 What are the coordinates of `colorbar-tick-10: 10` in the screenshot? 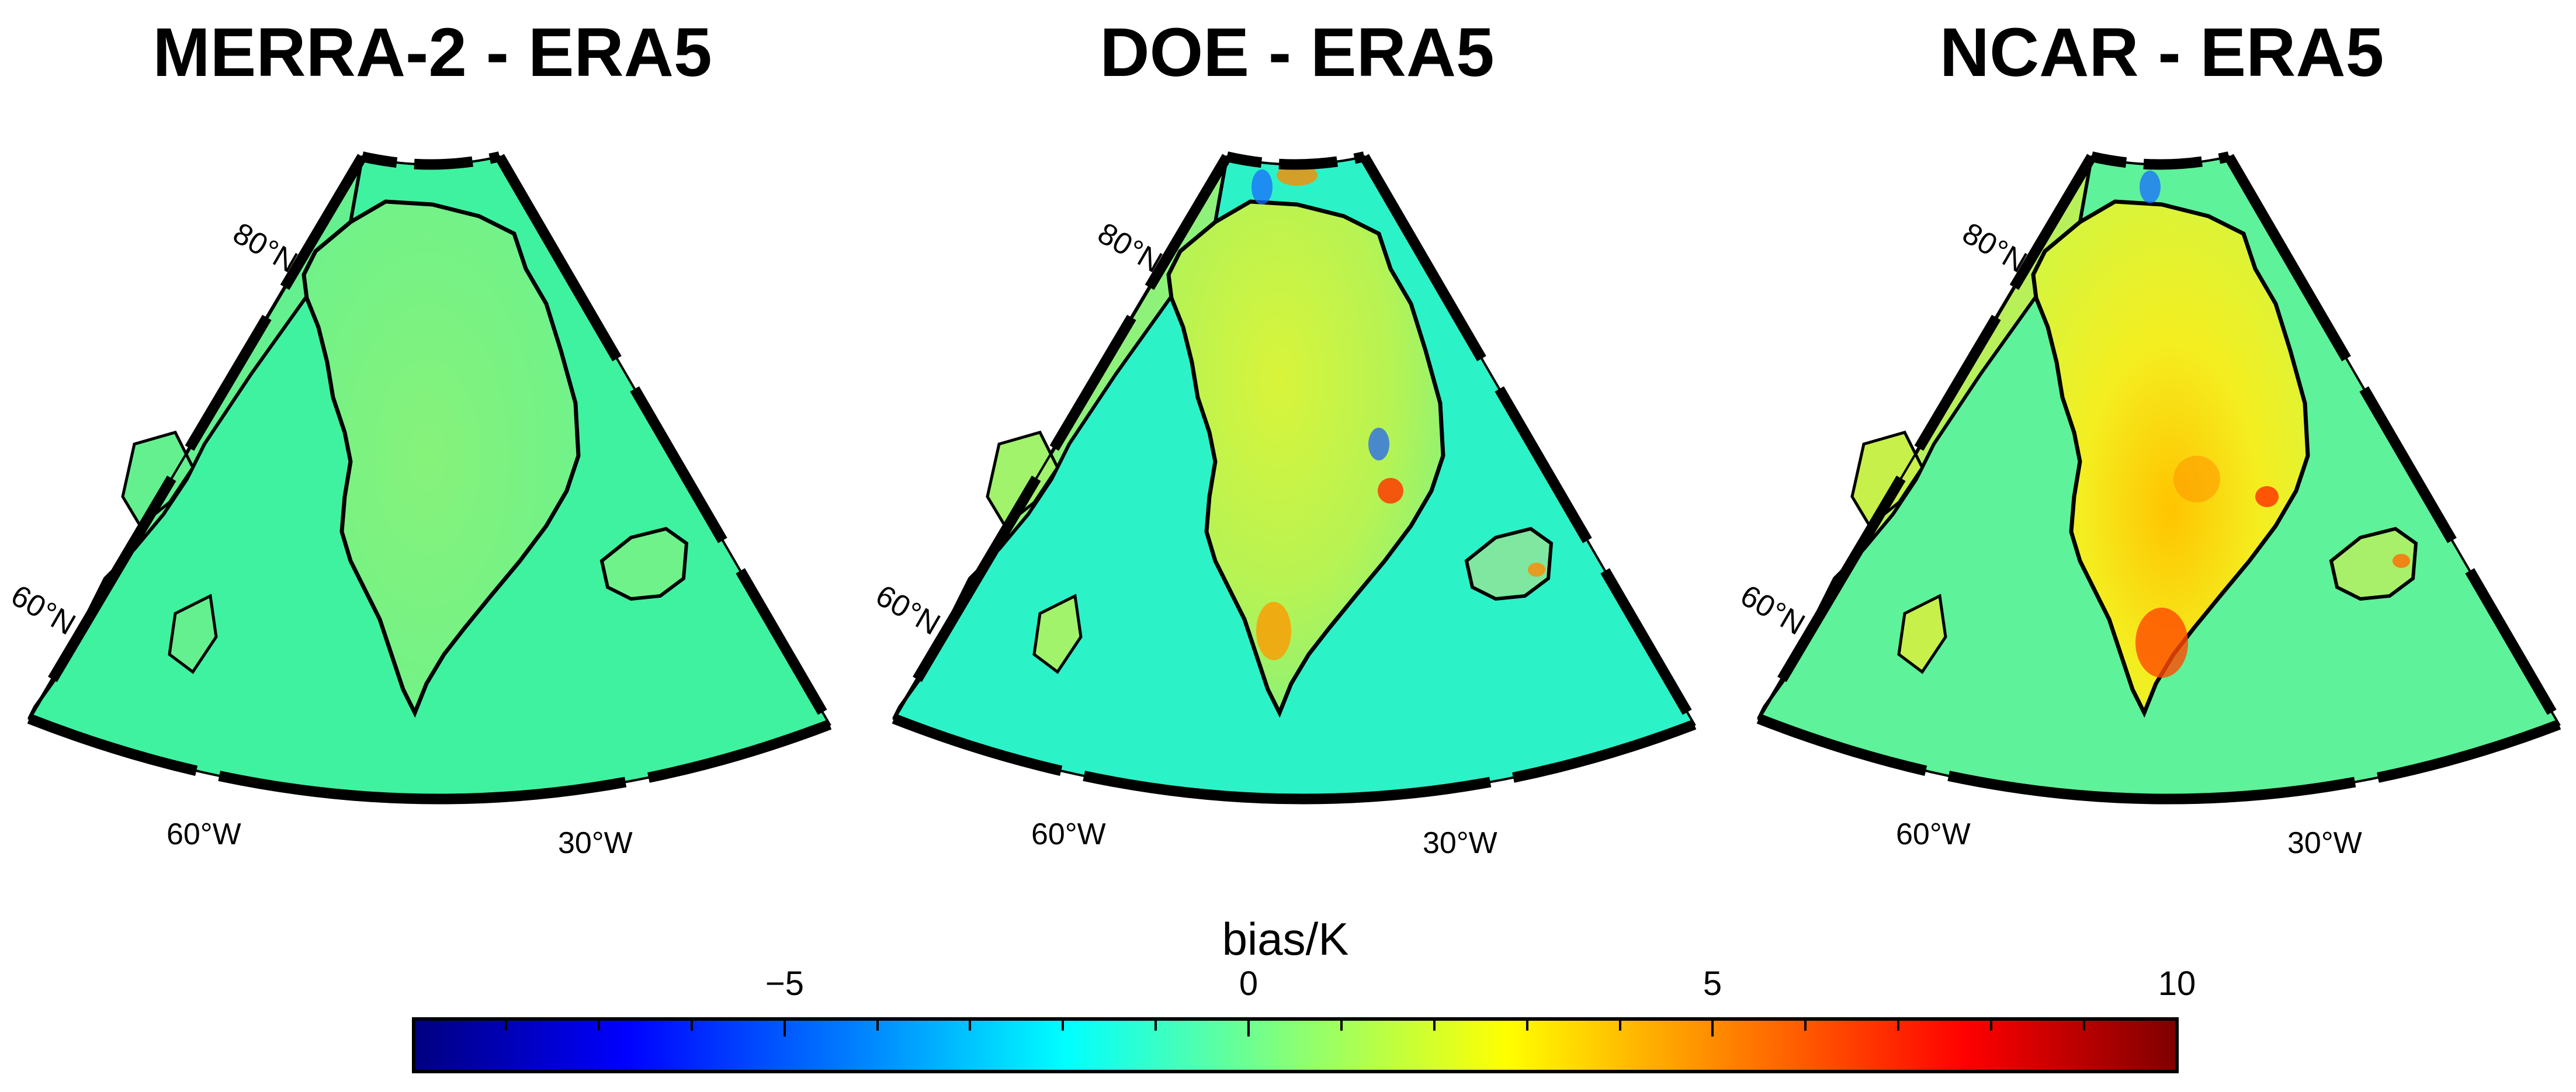 It's located at (2177, 984).